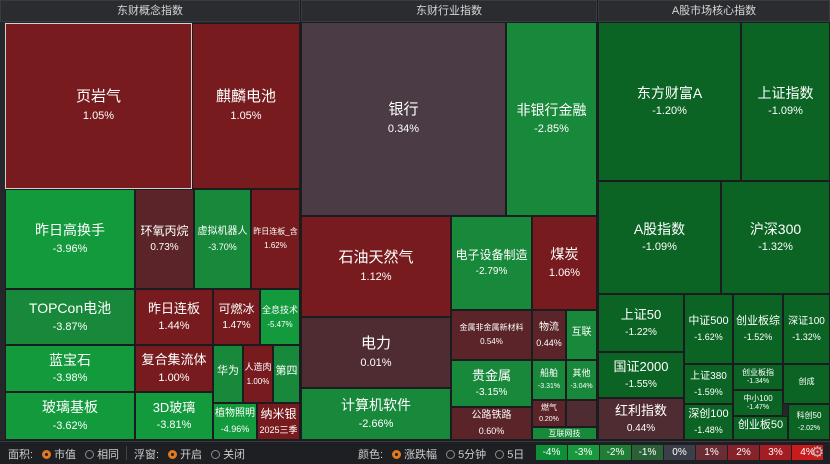 The image size is (830, 464). What do you see at coordinates (549, 380) in the screenshot?
I see `treemap-tile: 船舶 -3.31%` at bounding box center [549, 380].